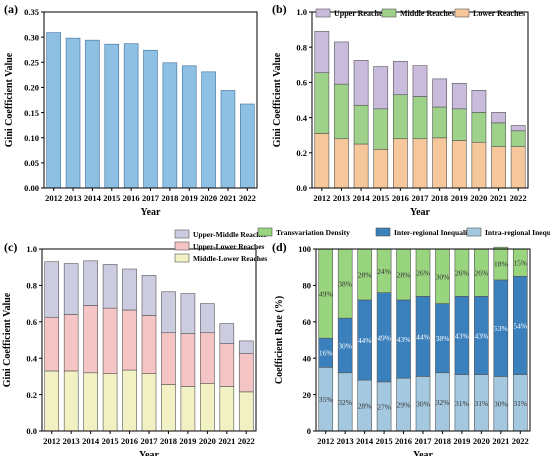 Image resolution: width=550 pixels, height=456 pixels. I want to click on bar-value-2022, so click(247, 146).